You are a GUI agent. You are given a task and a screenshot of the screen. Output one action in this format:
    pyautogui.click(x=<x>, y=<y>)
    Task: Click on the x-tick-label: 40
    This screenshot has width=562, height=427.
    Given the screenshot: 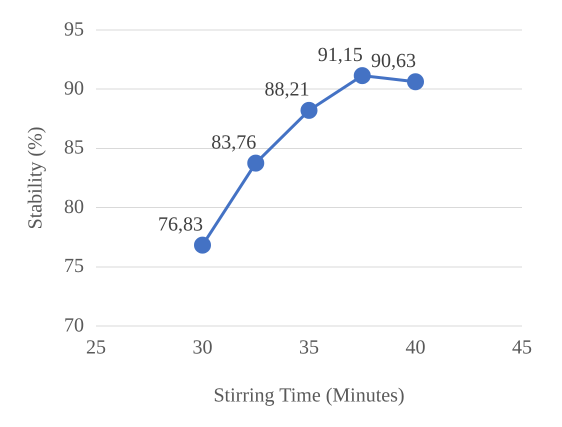 What is the action you would take?
    pyautogui.click(x=416, y=347)
    